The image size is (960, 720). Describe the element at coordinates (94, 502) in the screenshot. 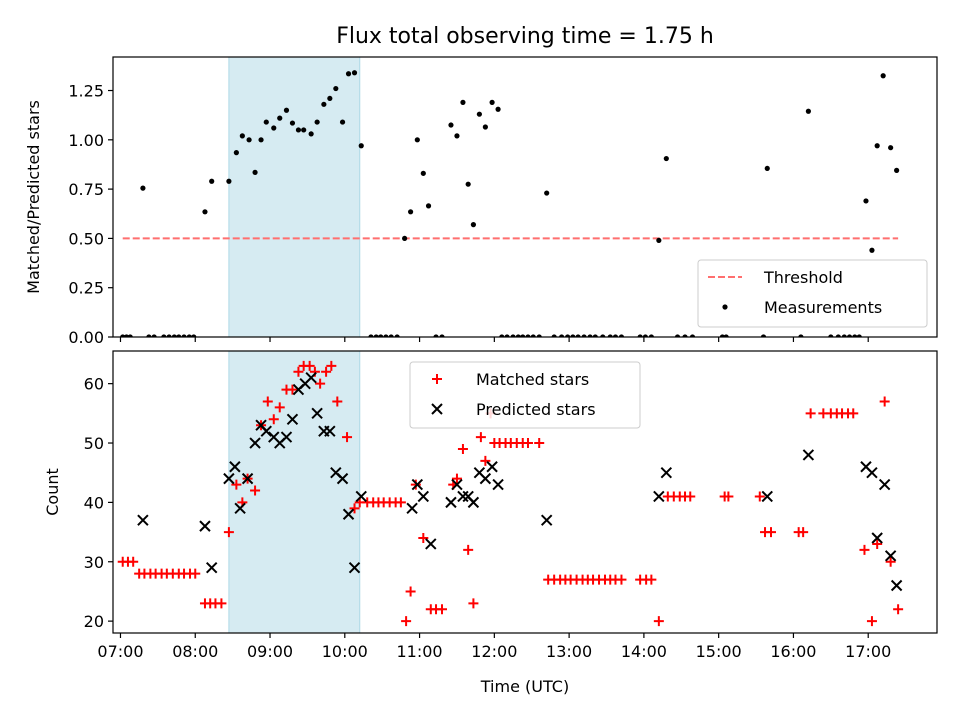

I see `y-tick-label: 40` at that location.